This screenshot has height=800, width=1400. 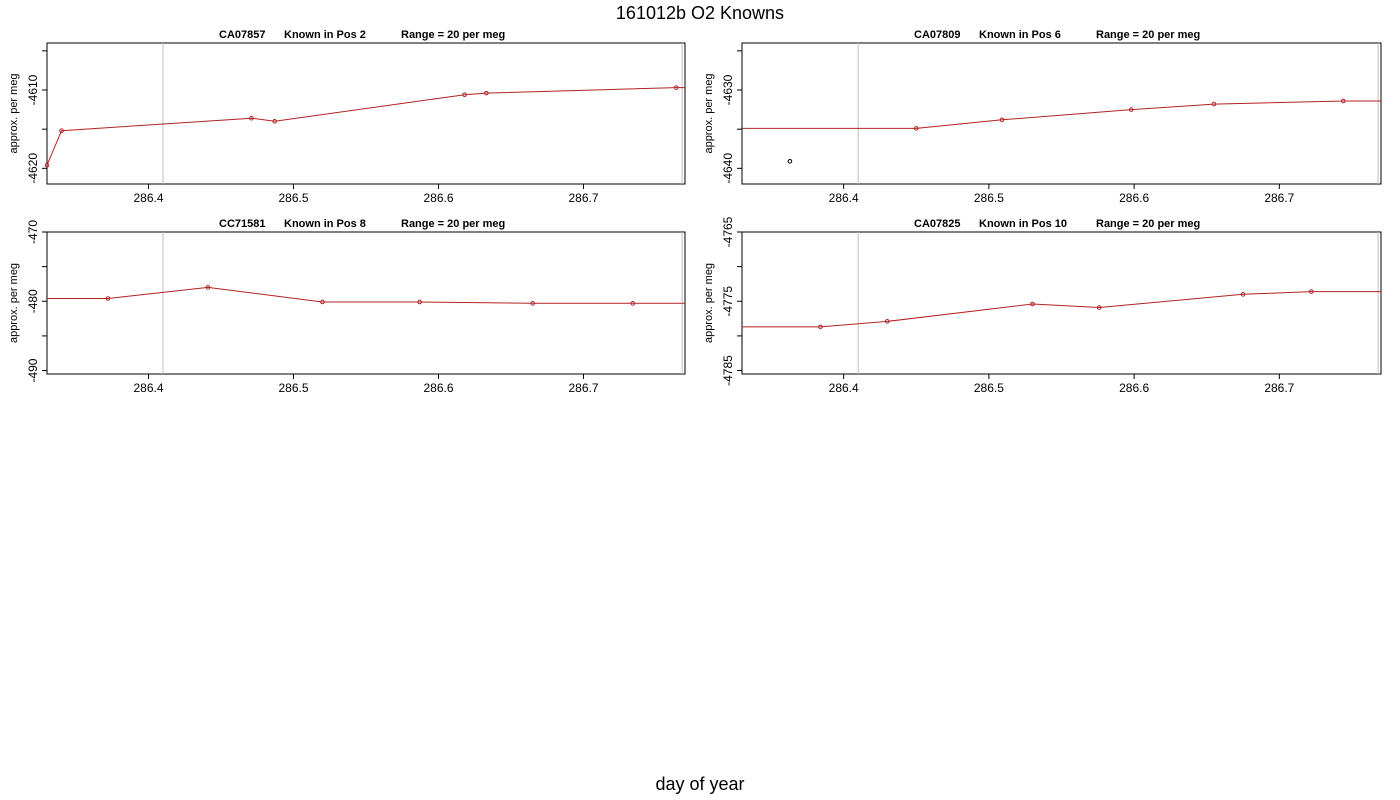 What do you see at coordinates (700, 13) in the screenshot?
I see `page-title: 161012b O2 Knowns` at bounding box center [700, 13].